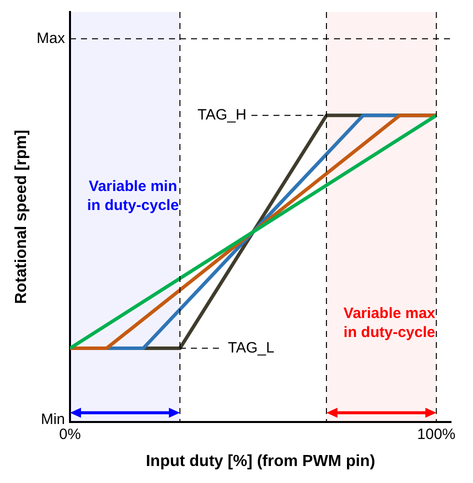  What do you see at coordinates (261, 461) in the screenshot?
I see `x-axis-title: Input duty [%] (from PWM pin)` at bounding box center [261, 461].